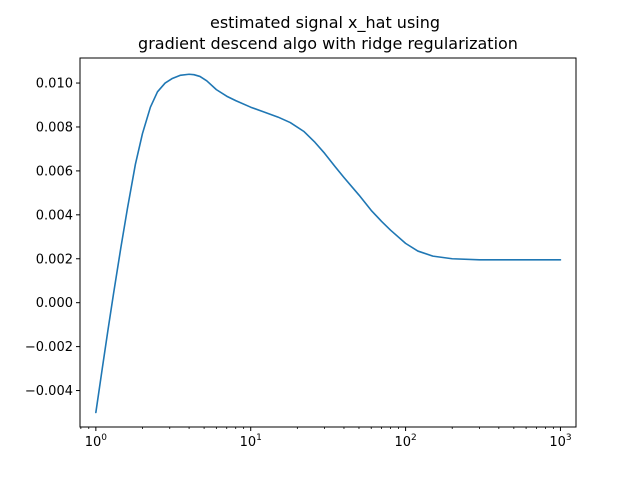 The image size is (640, 480). Describe the element at coordinates (96, 441) in the screenshot. I see `x-tick-label-0: 10⁰` at that location.